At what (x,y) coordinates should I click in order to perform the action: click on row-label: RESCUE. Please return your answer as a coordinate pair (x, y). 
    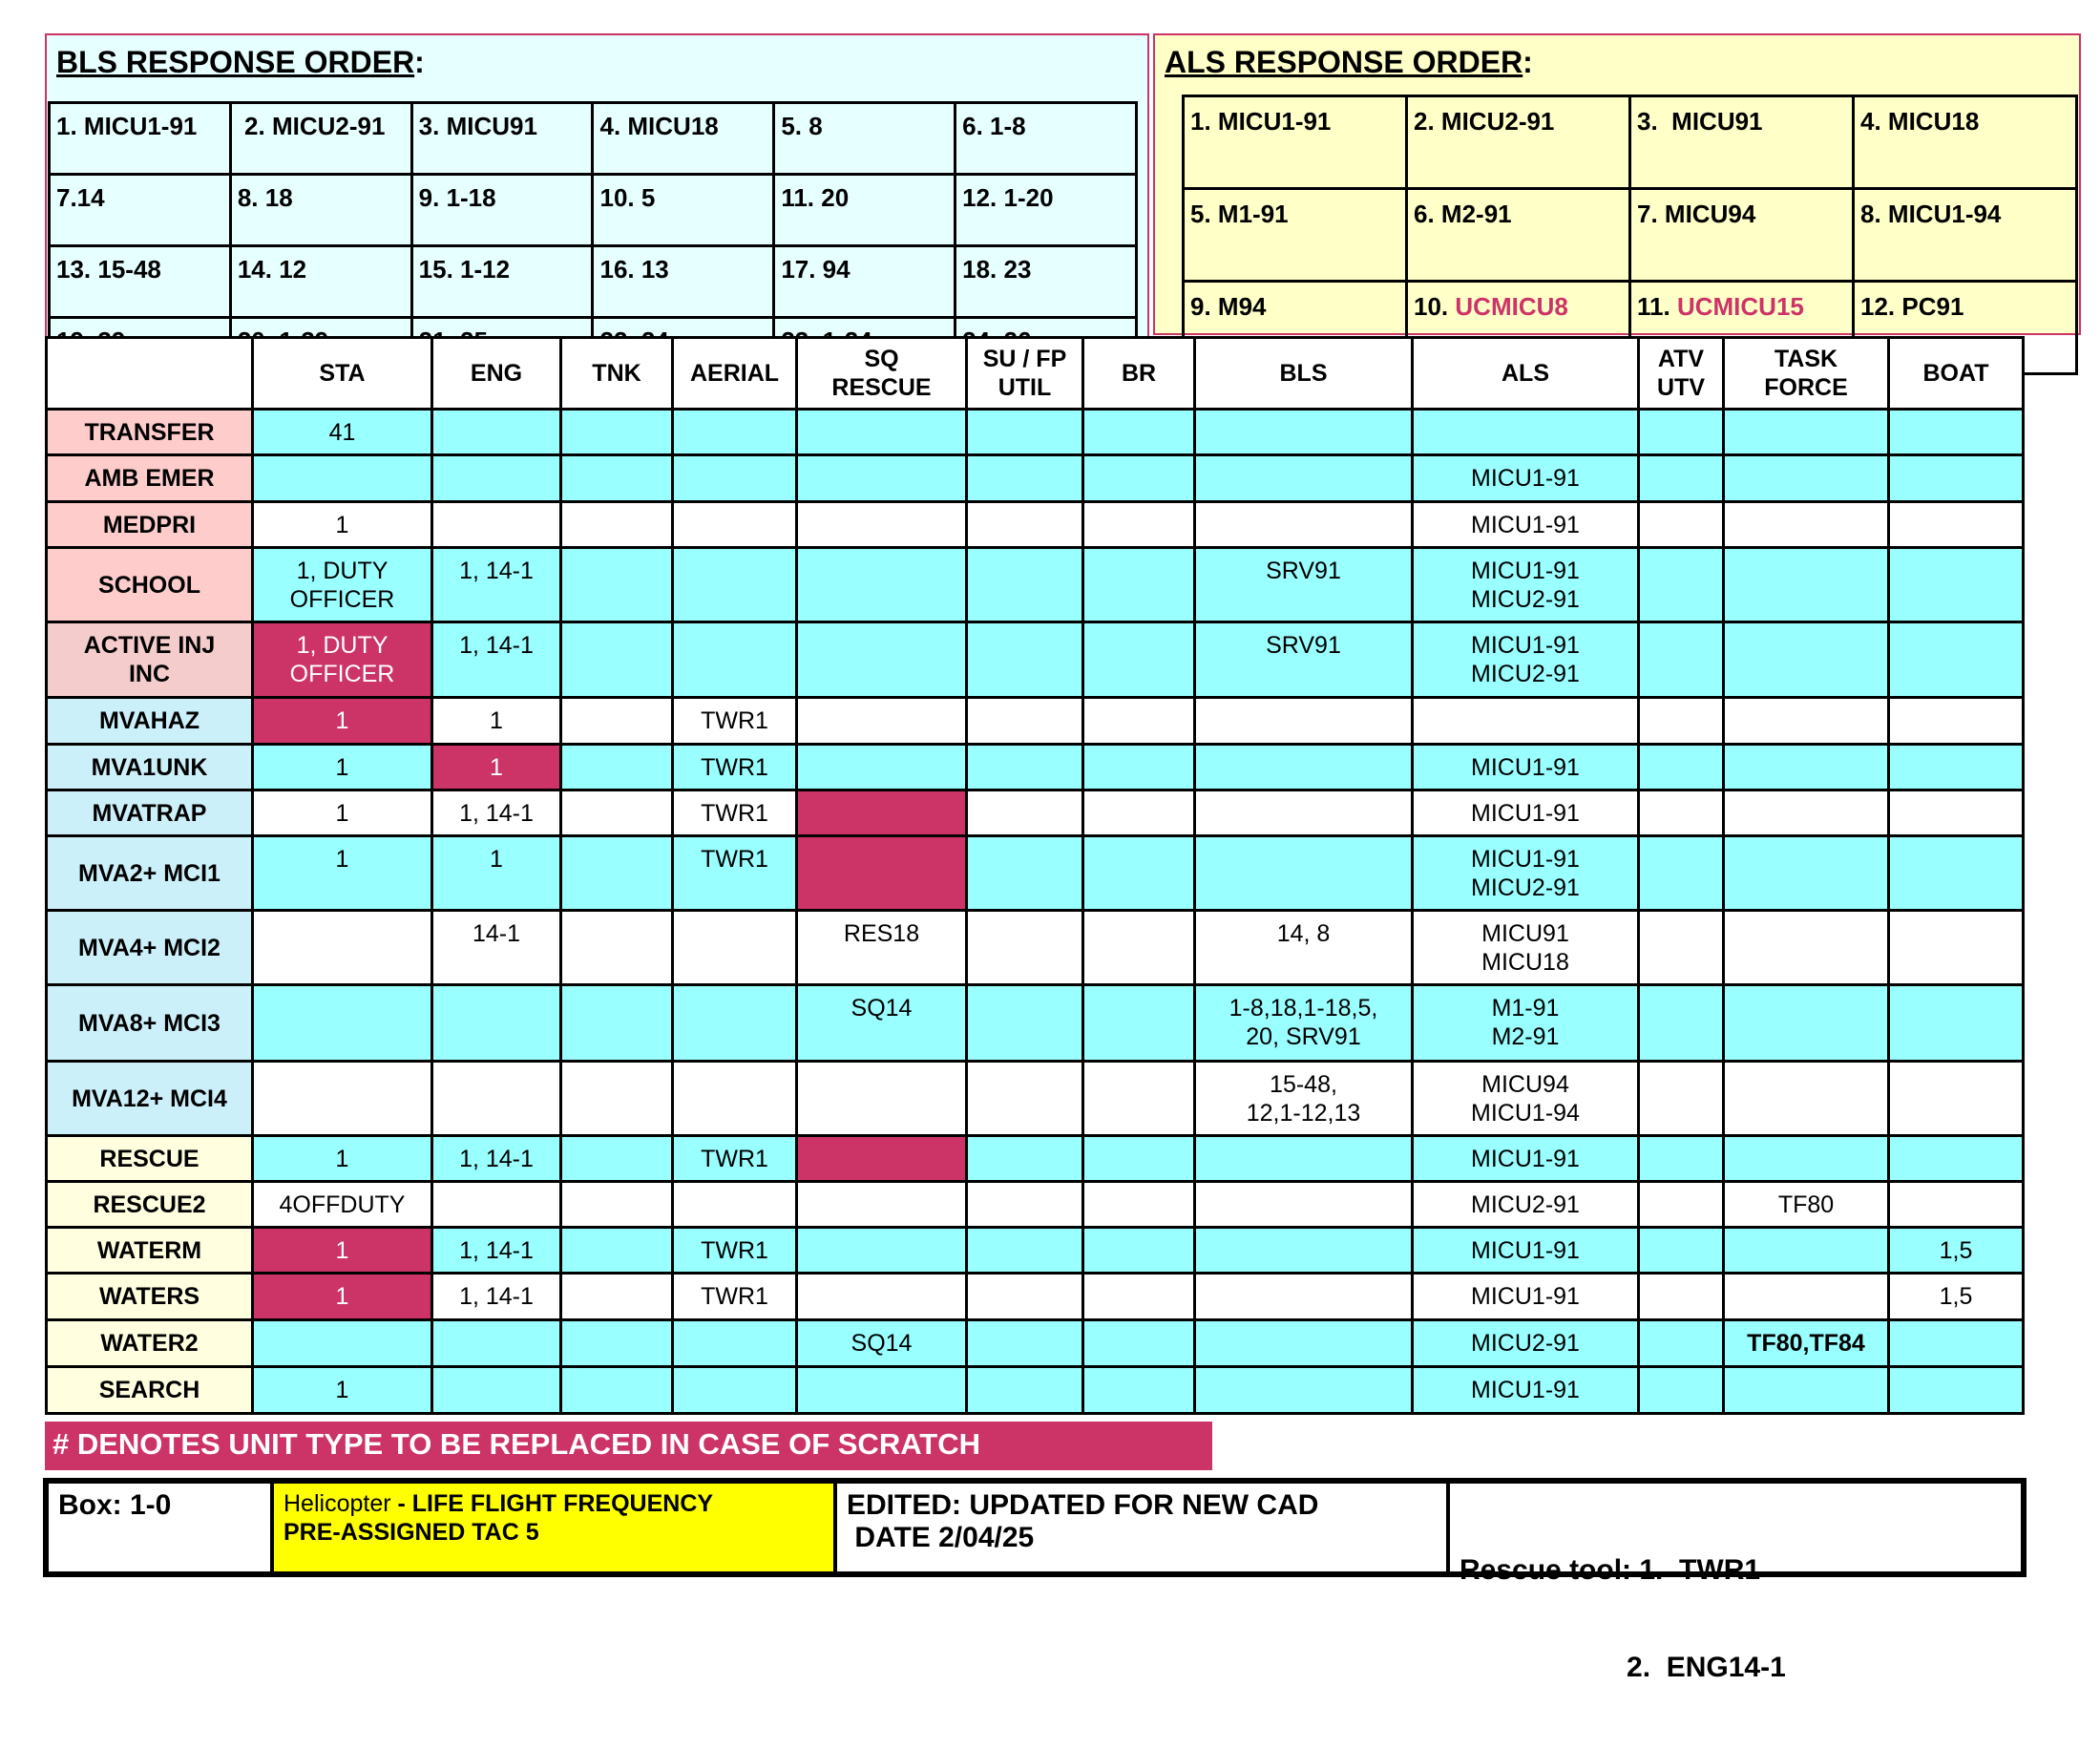
    Looking at the image, I should click on (149, 1158).